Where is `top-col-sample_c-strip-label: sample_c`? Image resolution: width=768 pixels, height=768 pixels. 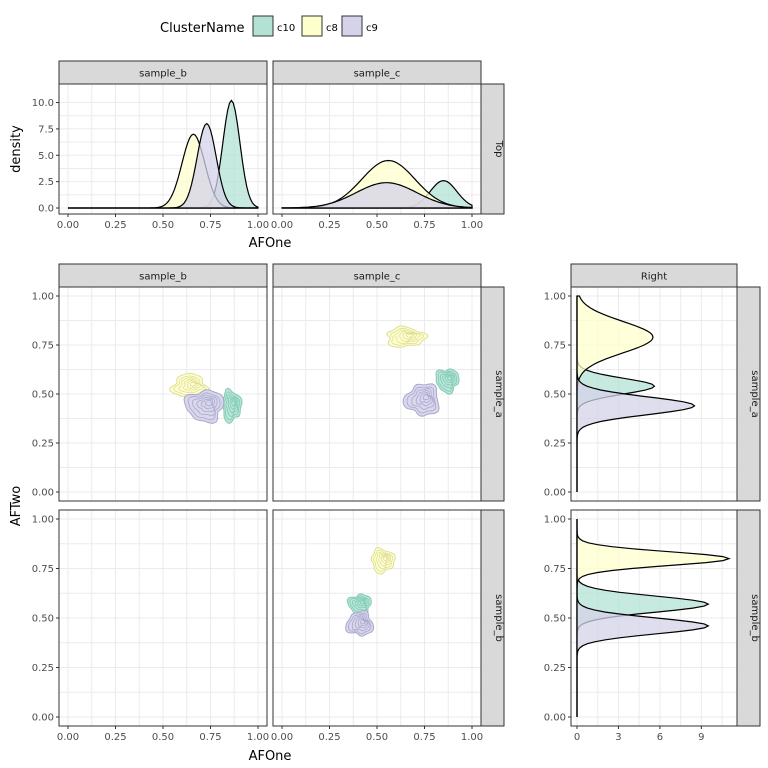
top-col-sample_c-strip-label: sample_c is located at coordinates (377, 74).